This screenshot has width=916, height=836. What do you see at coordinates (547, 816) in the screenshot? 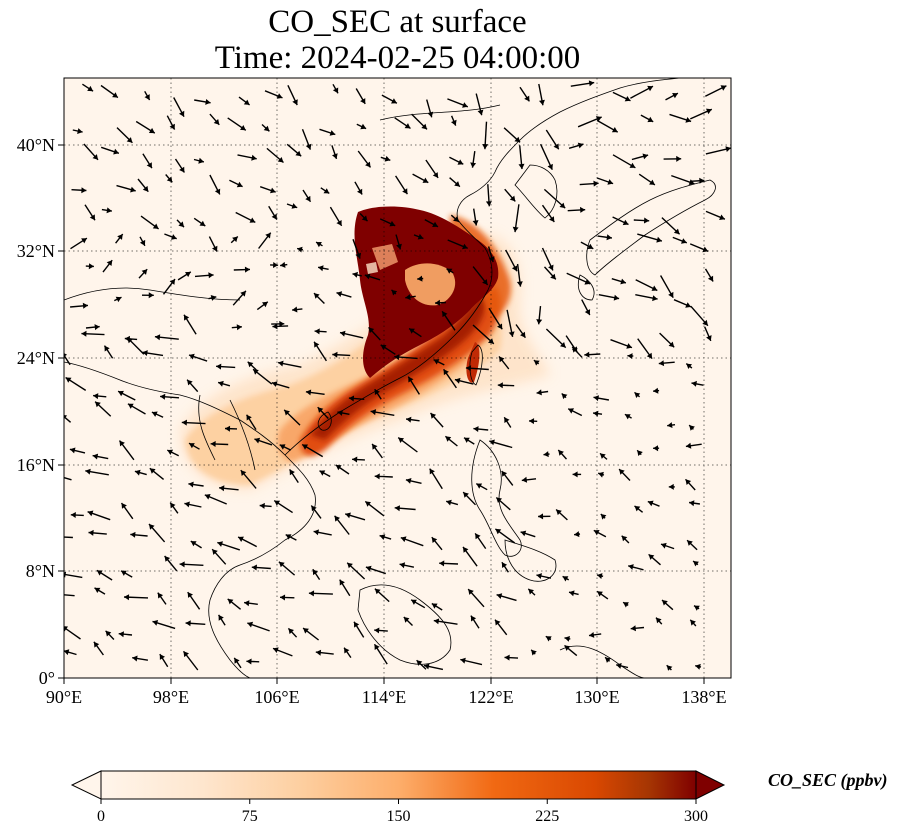
I see `colorbar-tick-label: 225` at bounding box center [547, 816].